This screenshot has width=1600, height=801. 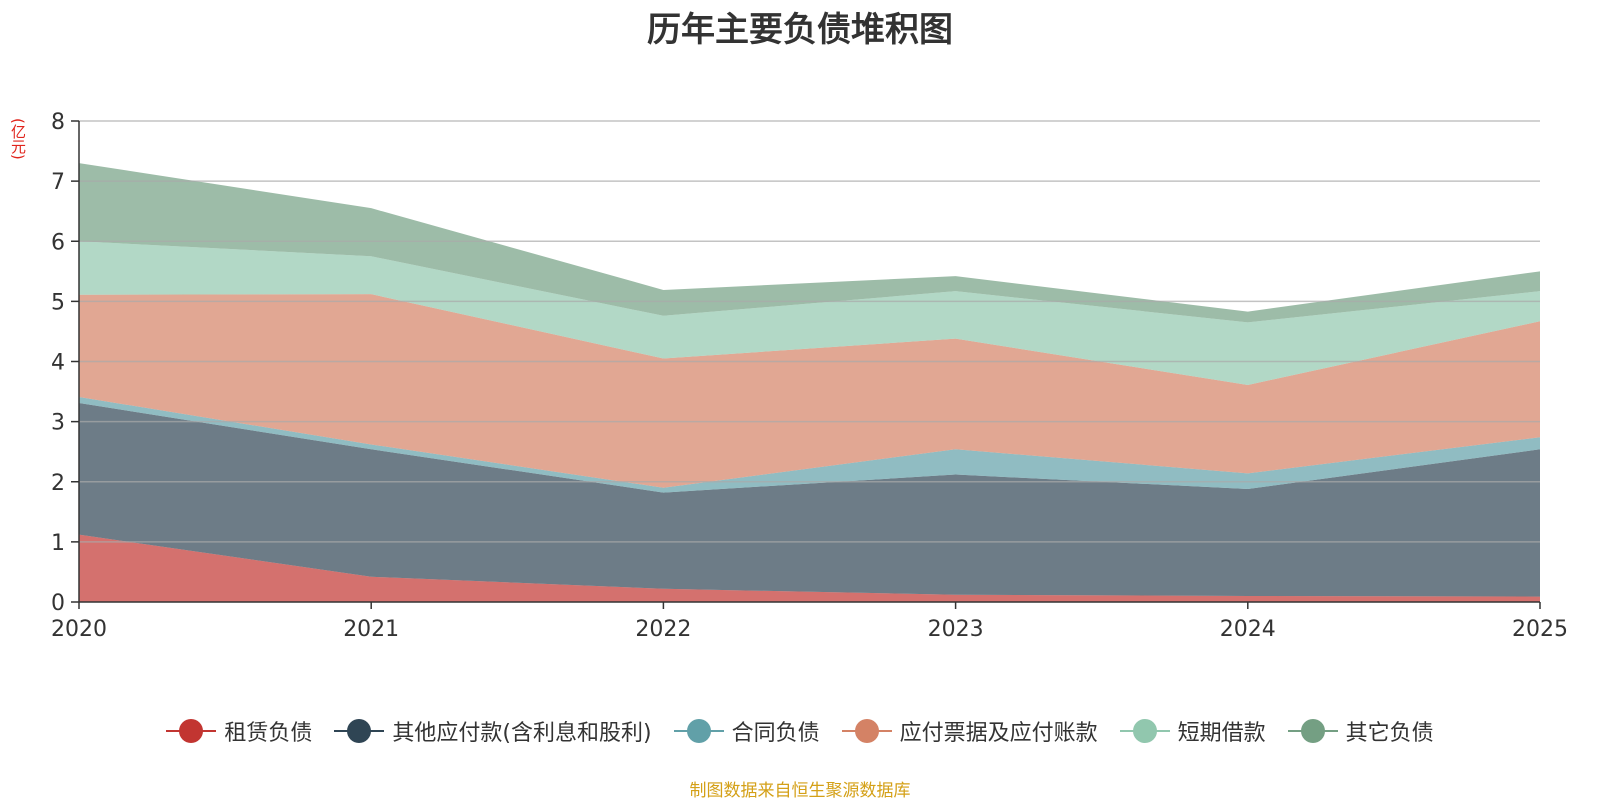 I want to click on y-tick-label-5: 5, so click(x=58, y=302).